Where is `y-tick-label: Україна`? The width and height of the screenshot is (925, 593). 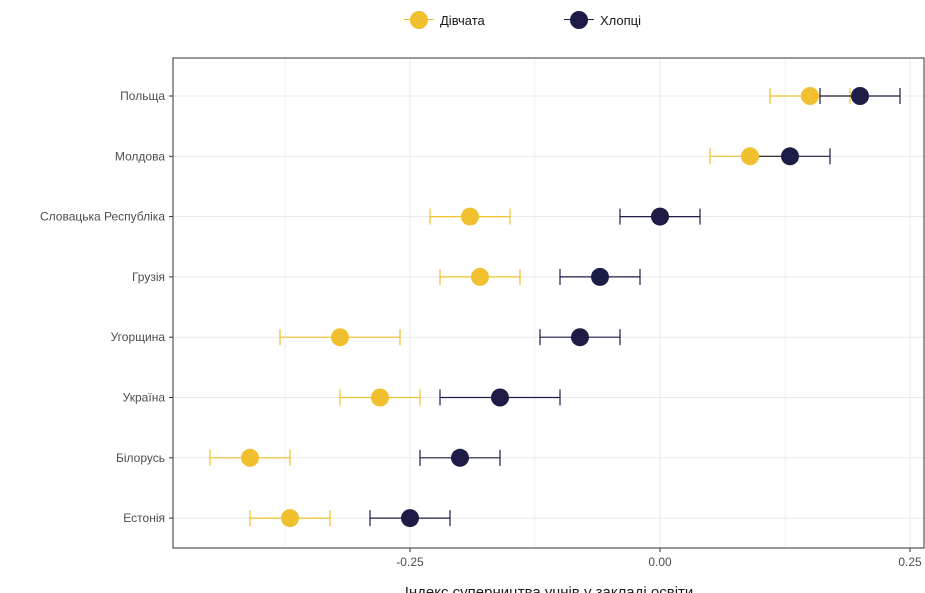 y-tick-label: Україна is located at coordinates (144, 398).